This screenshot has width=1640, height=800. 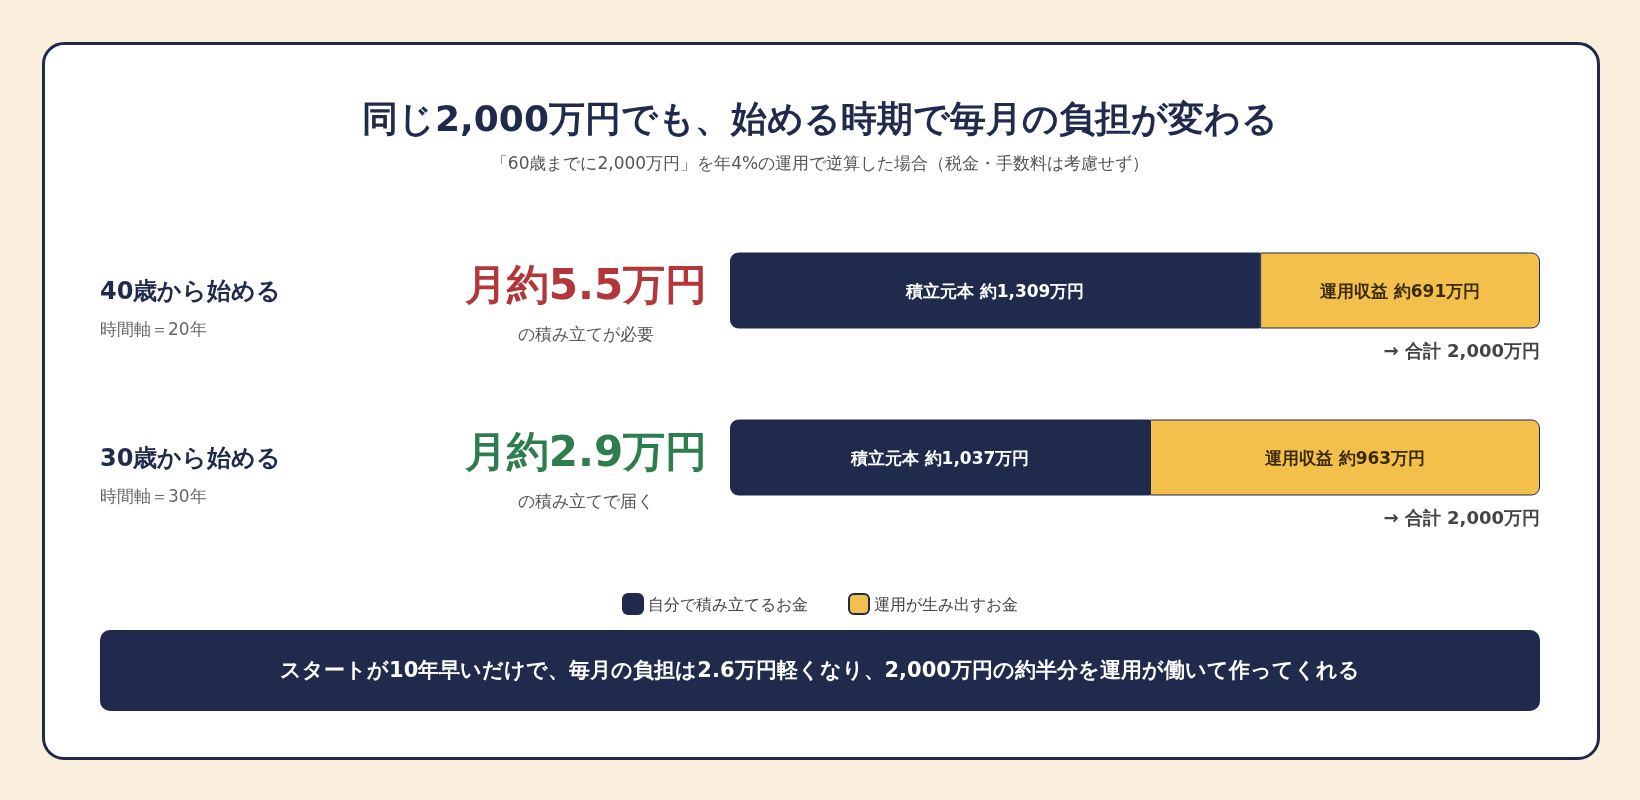 I want to click on text: 月約2.9万円, so click(x=585, y=451).